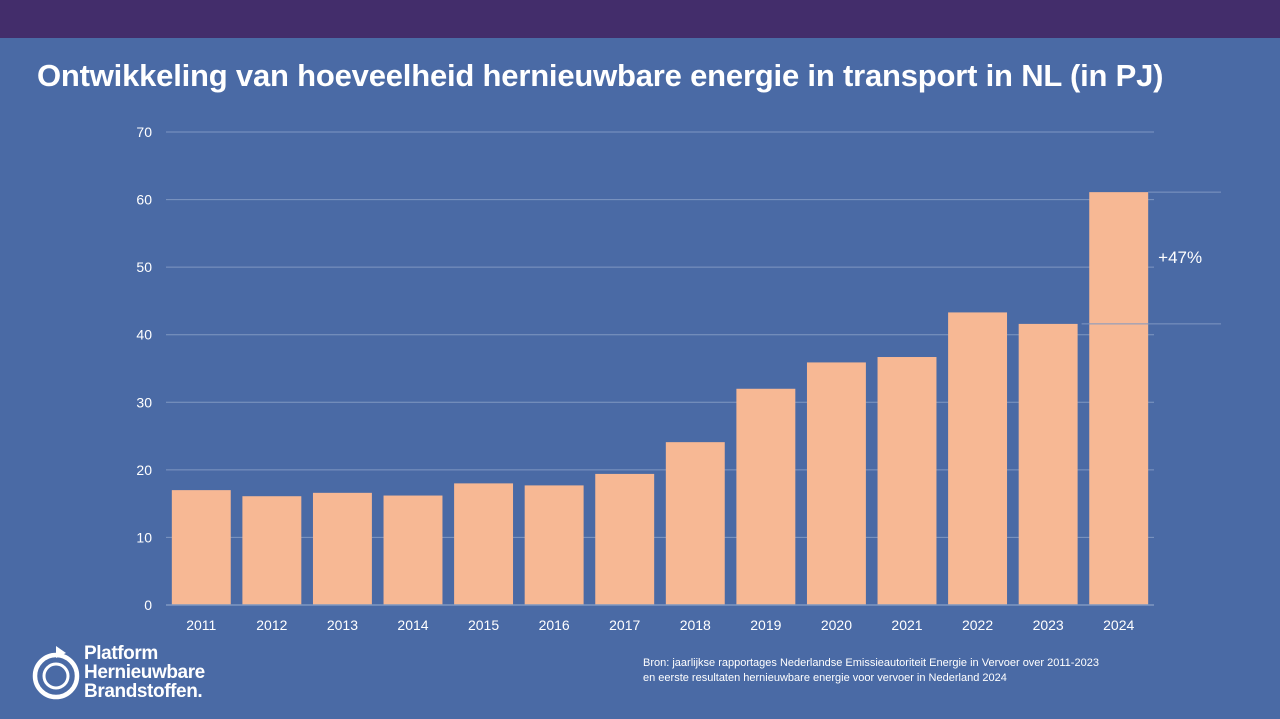 The height and width of the screenshot is (719, 1280). Describe the element at coordinates (1048, 625) in the screenshot. I see `x-tick-label: 2023` at that location.